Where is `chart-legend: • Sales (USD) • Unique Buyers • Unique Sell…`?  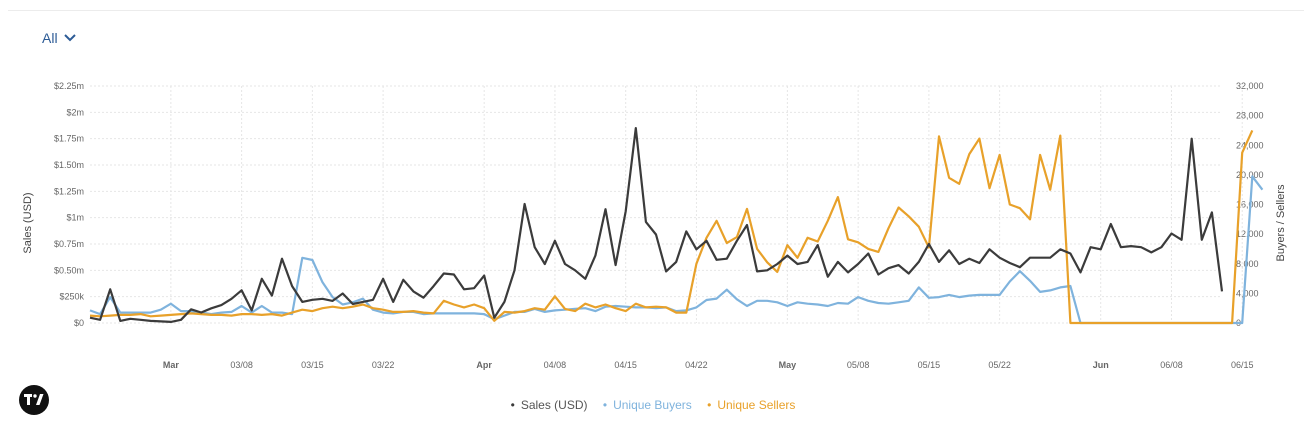
chart-legend: • Sales (USD) • Unique Buyers • Unique Sell… is located at coordinates (653, 405).